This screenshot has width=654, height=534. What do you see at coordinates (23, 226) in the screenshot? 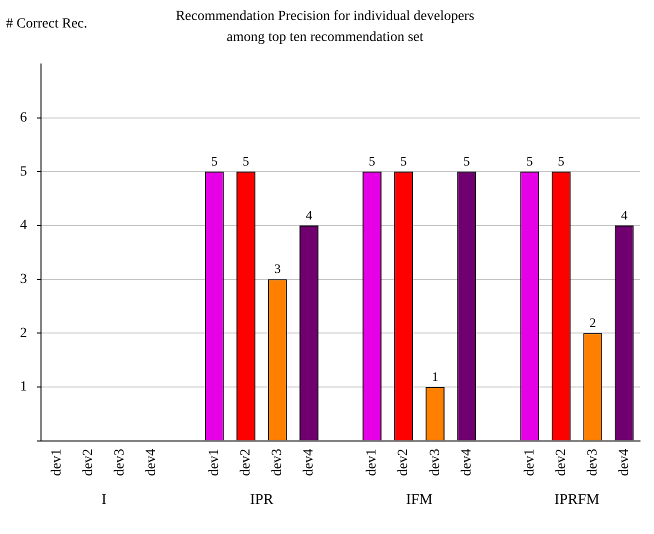
I see `y-tick-label: 4` at bounding box center [23, 226].